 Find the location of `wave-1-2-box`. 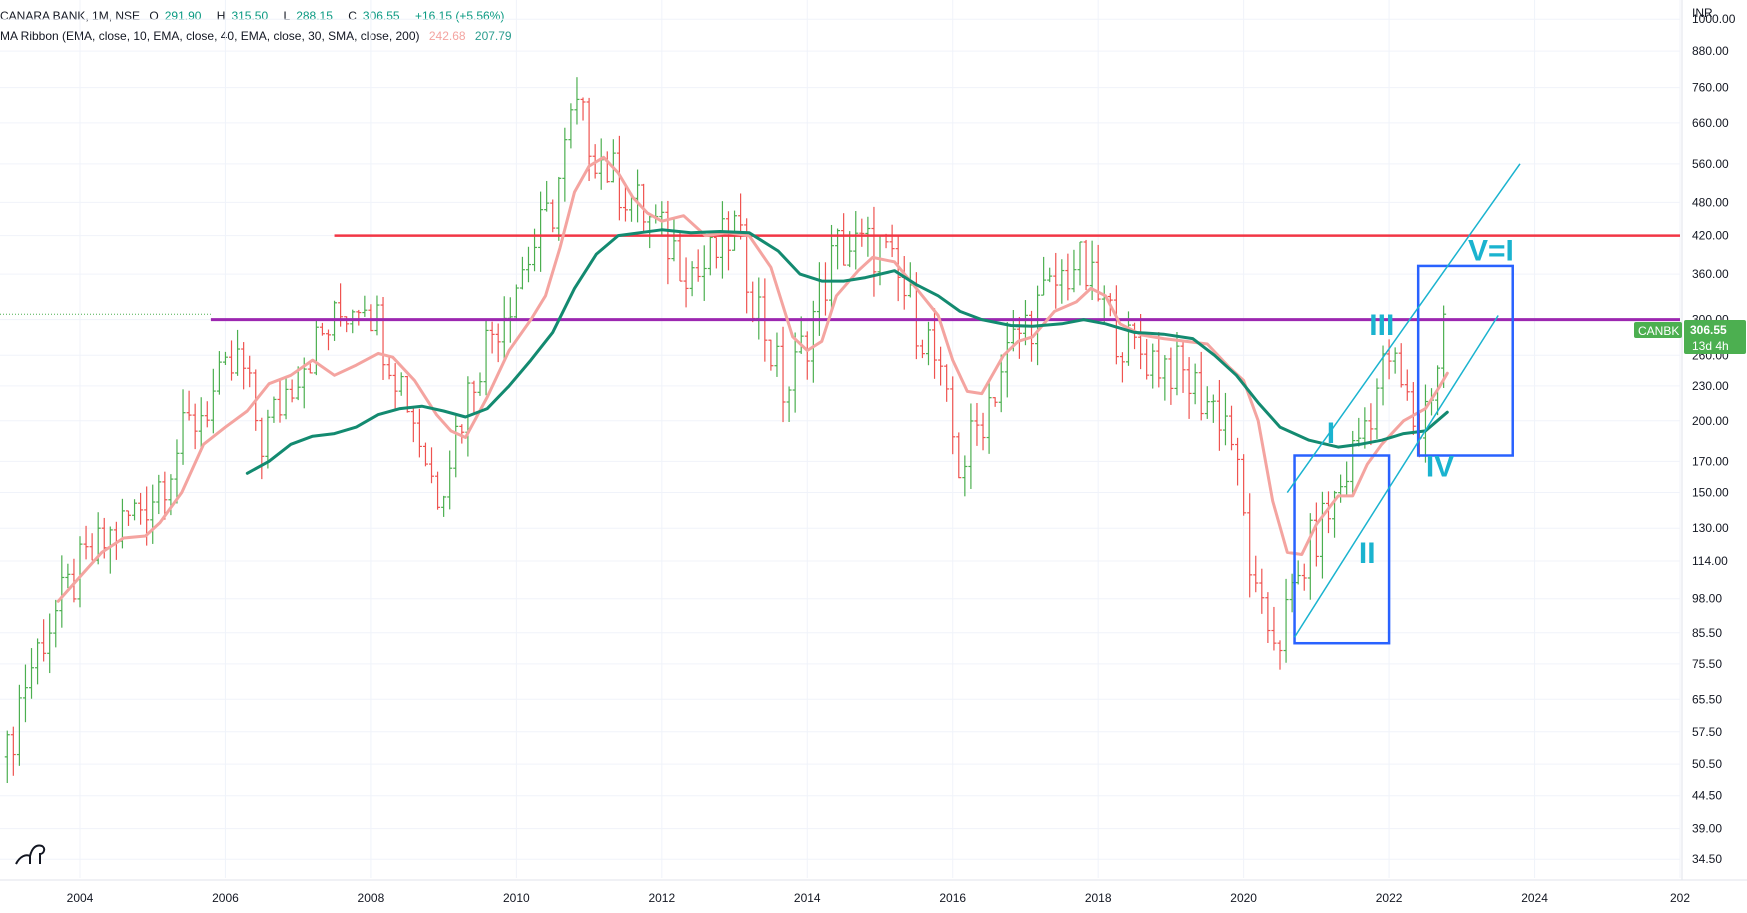

wave-1-2-box is located at coordinates (1342, 549).